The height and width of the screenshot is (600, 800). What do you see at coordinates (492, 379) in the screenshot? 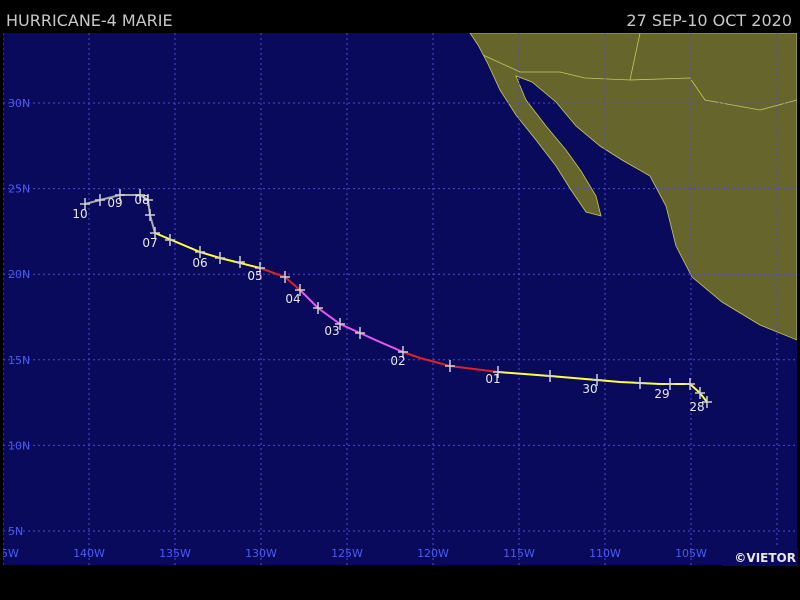
I see `day-label: 01` at bounding box center [492, 379].